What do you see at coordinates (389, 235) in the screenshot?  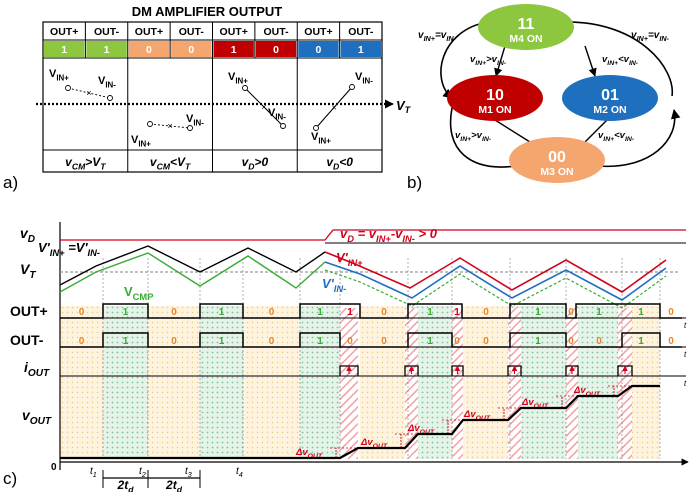 I see `vd-equation: vD = vIN+-vIN- > 0` at bounding box center [389, 235].